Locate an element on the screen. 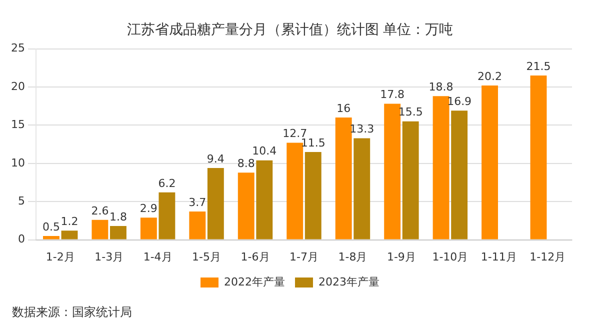 This screenshot has height=330, width=590. data-label: 21.5 is located at coordinates (538, 66).